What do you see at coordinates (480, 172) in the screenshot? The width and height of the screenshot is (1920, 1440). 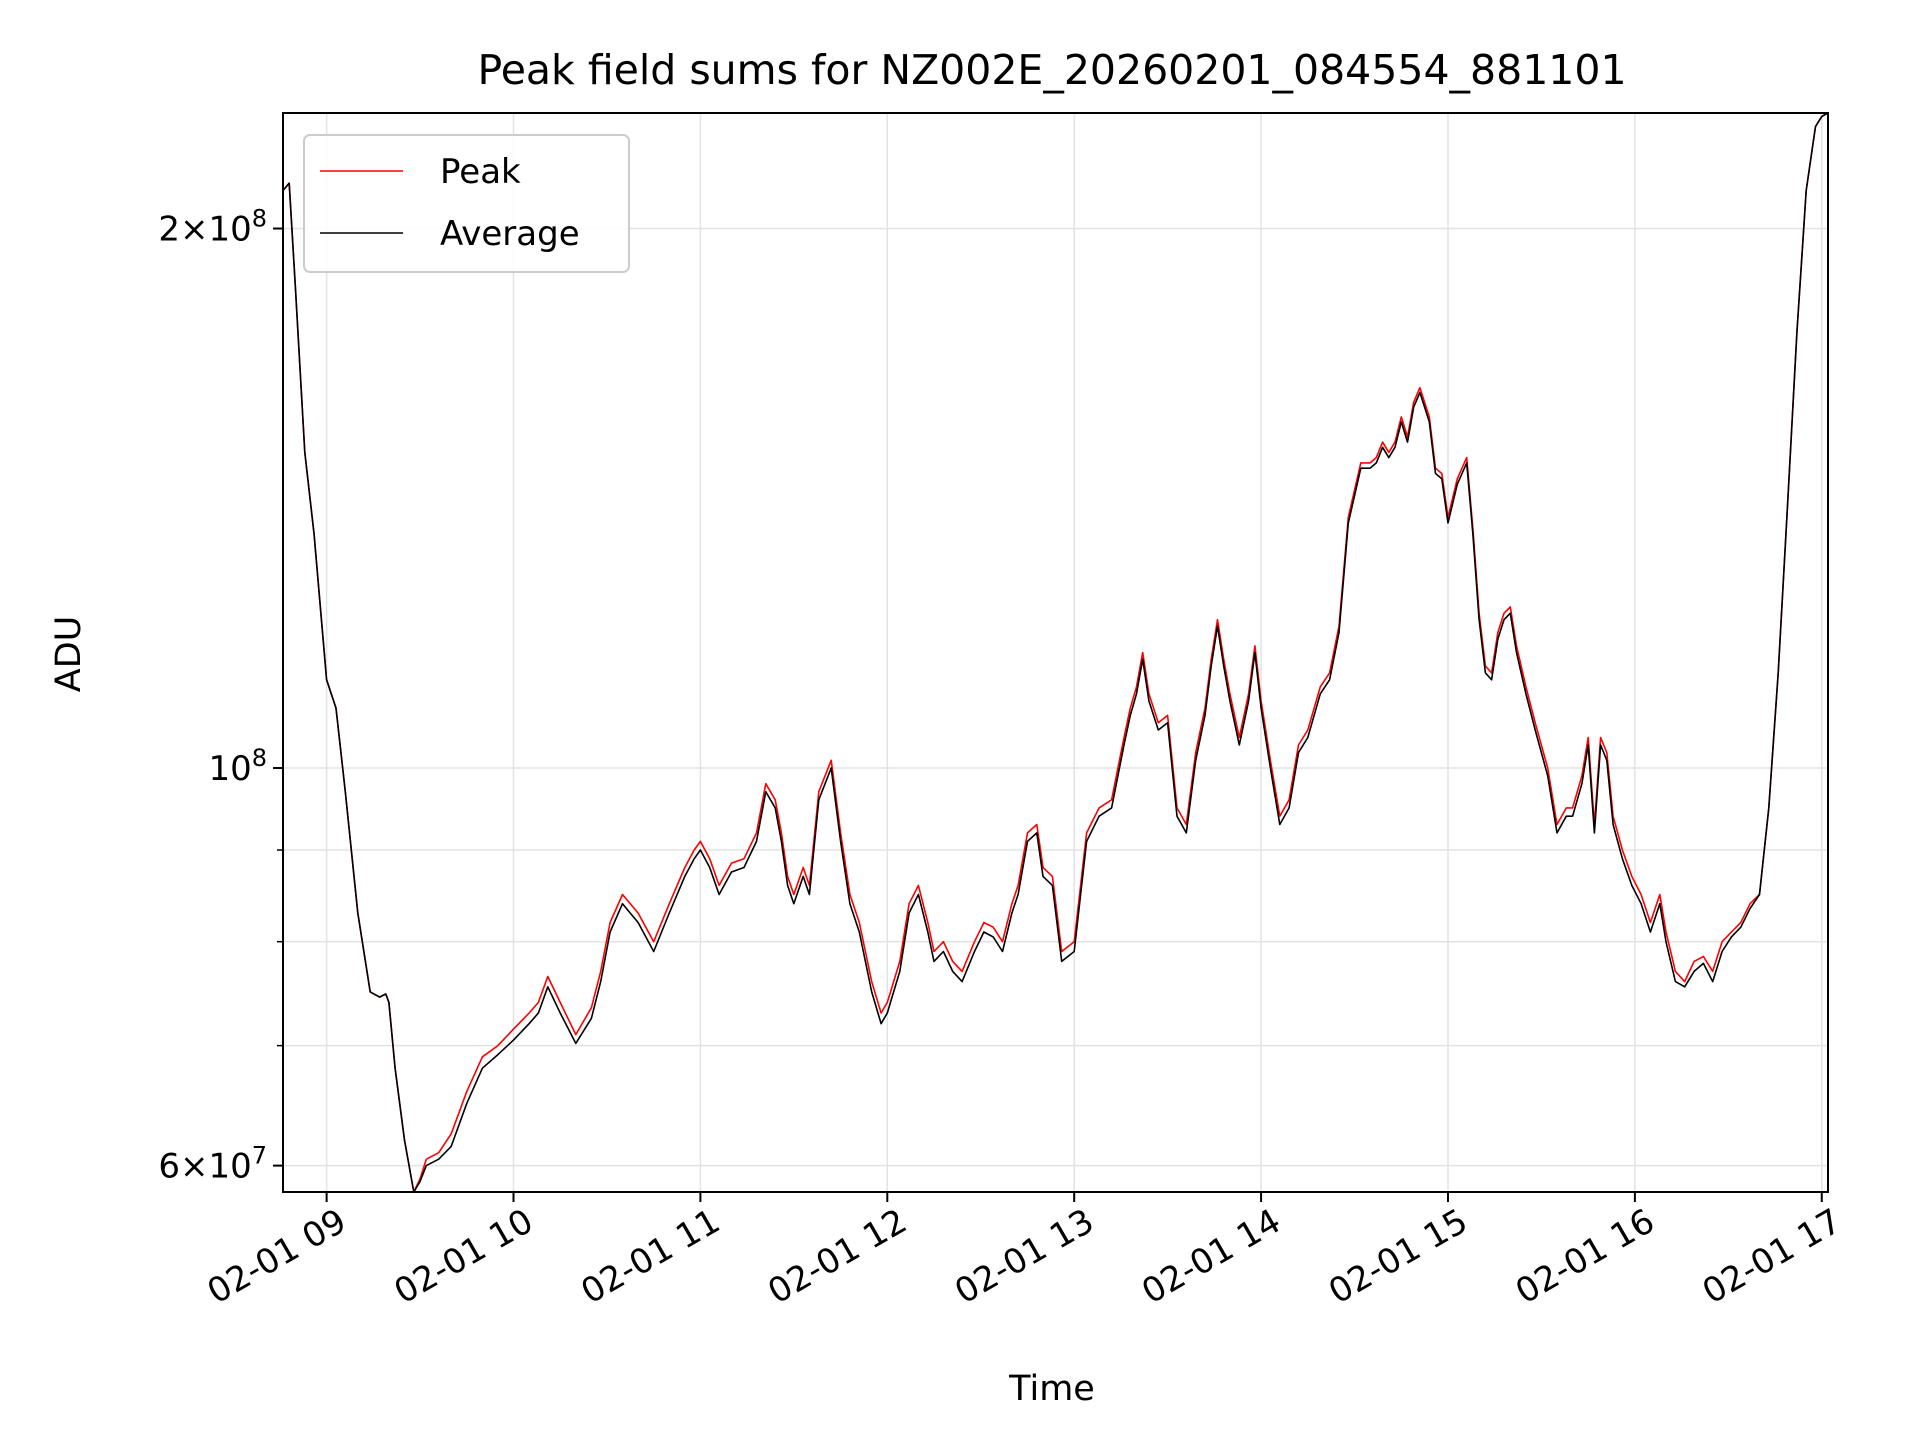 I see `legend-peak-label: Peak` at bounding box center [480, 172].